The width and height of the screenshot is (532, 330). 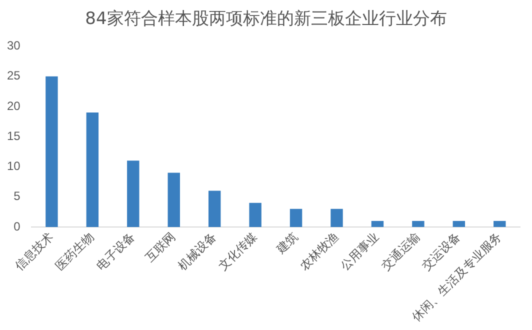 What do you see at coordinates (13, 75) in the screenshot?
I see `y-tick-label: 25` at bounding box center [13, 75].